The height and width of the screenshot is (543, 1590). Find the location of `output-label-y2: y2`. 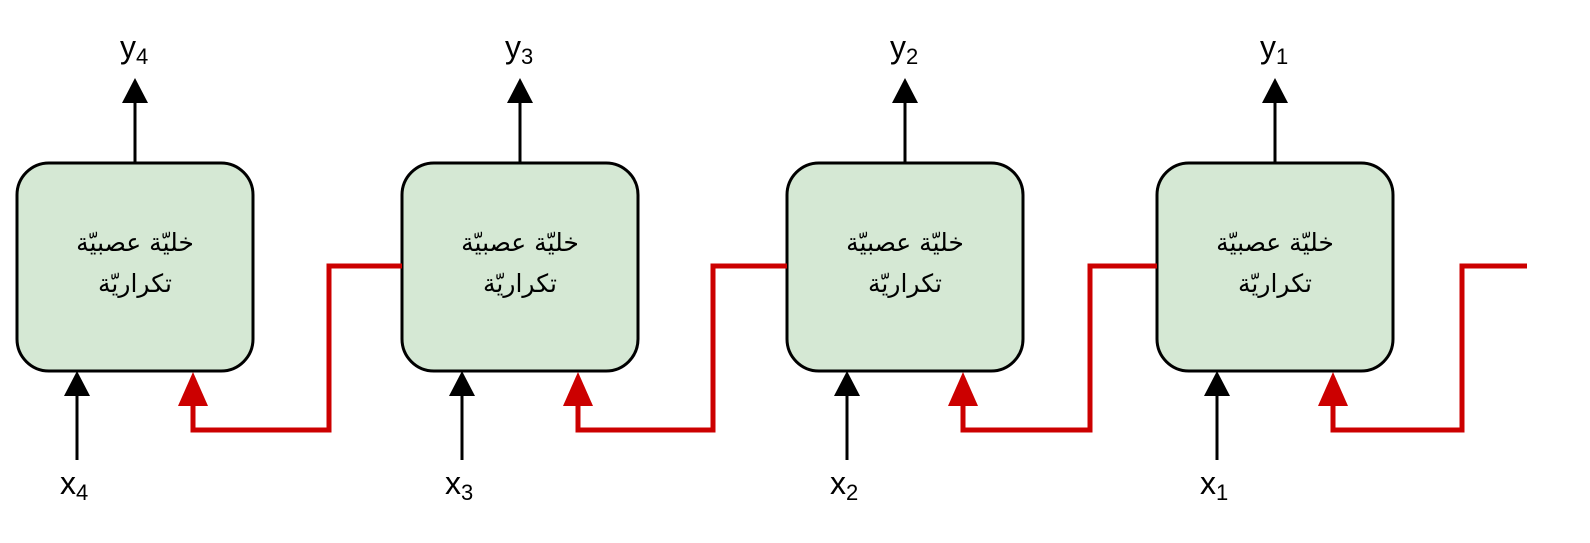

output-label-y2: y2 is located at coordinates (904, 49).